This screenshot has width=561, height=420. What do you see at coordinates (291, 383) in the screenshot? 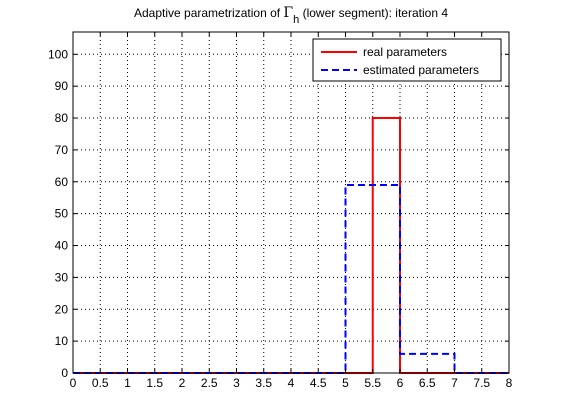
I see `x-tick-label: 4` at bounding box center [291, 383].